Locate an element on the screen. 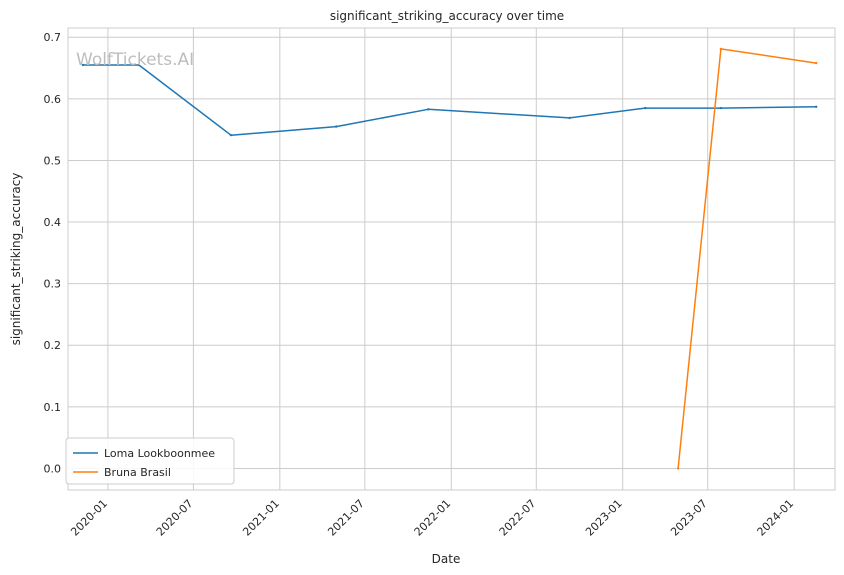 The height and width of the screenshot is (575, 844). x-tick-label: 2022-01 is located at coordinates (433, 518).